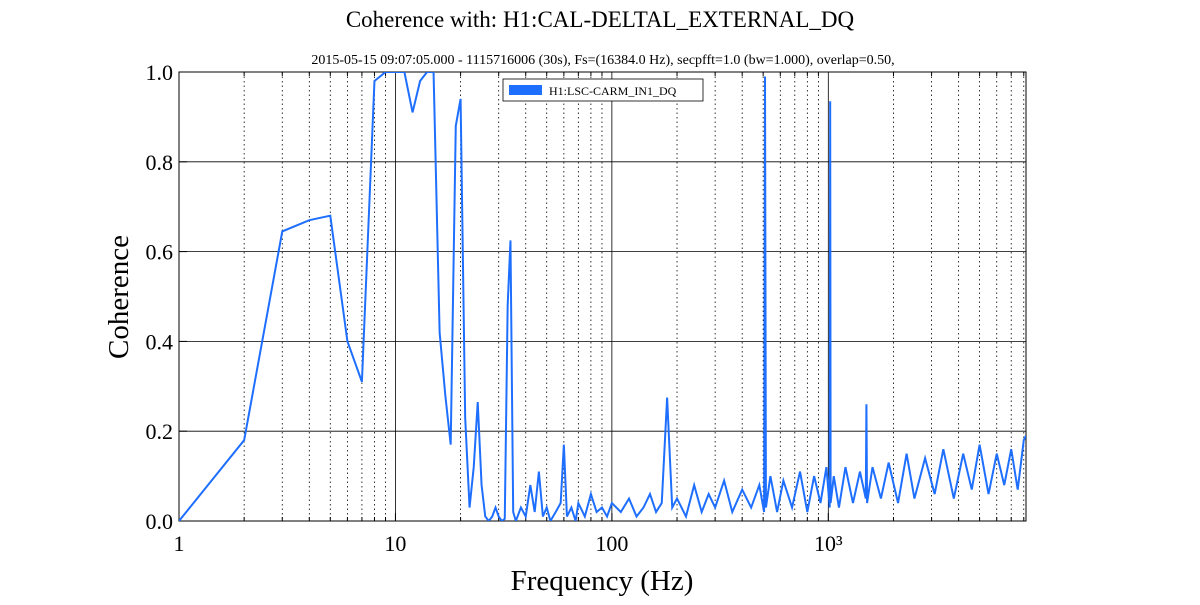  I want to click on y-tick-label: 0.6, so click(160, 252).